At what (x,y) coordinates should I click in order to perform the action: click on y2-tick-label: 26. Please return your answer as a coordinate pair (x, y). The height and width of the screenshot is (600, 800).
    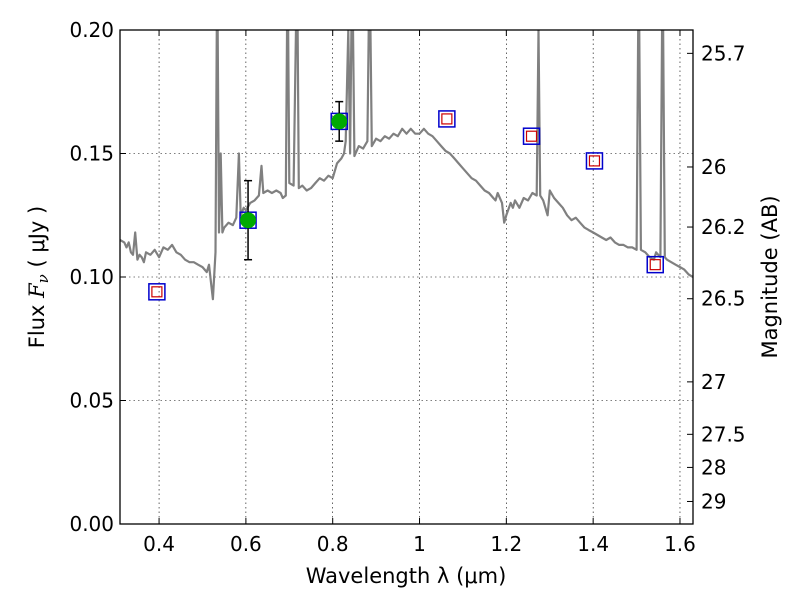
    Looking at the image, I should click on (713, 167).